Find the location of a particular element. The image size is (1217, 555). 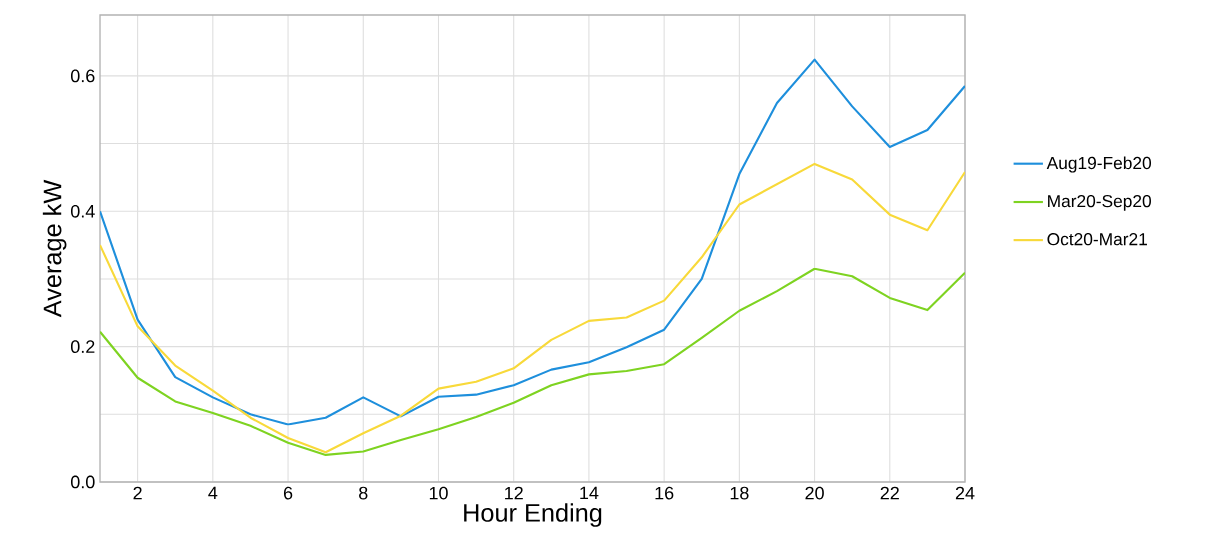

legend-label: Mar20-Sep20 is located at coordinates (1099, 202).